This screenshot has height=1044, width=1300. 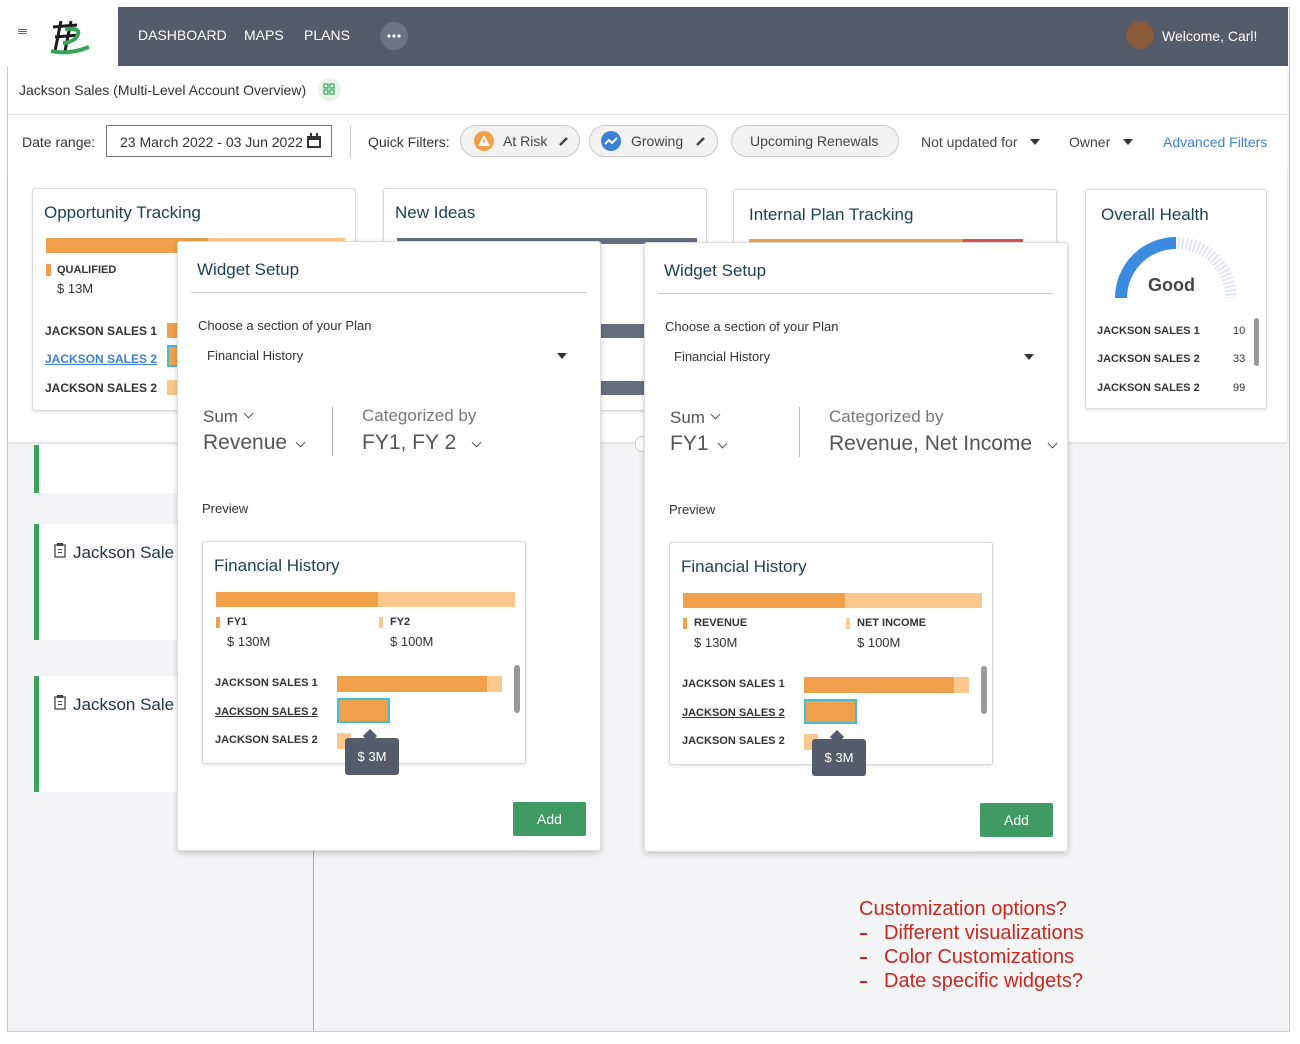 What do you see at coordinates (22, 30) in the screenshot?
I see `menu-icon` at bounding box center [22, 30].